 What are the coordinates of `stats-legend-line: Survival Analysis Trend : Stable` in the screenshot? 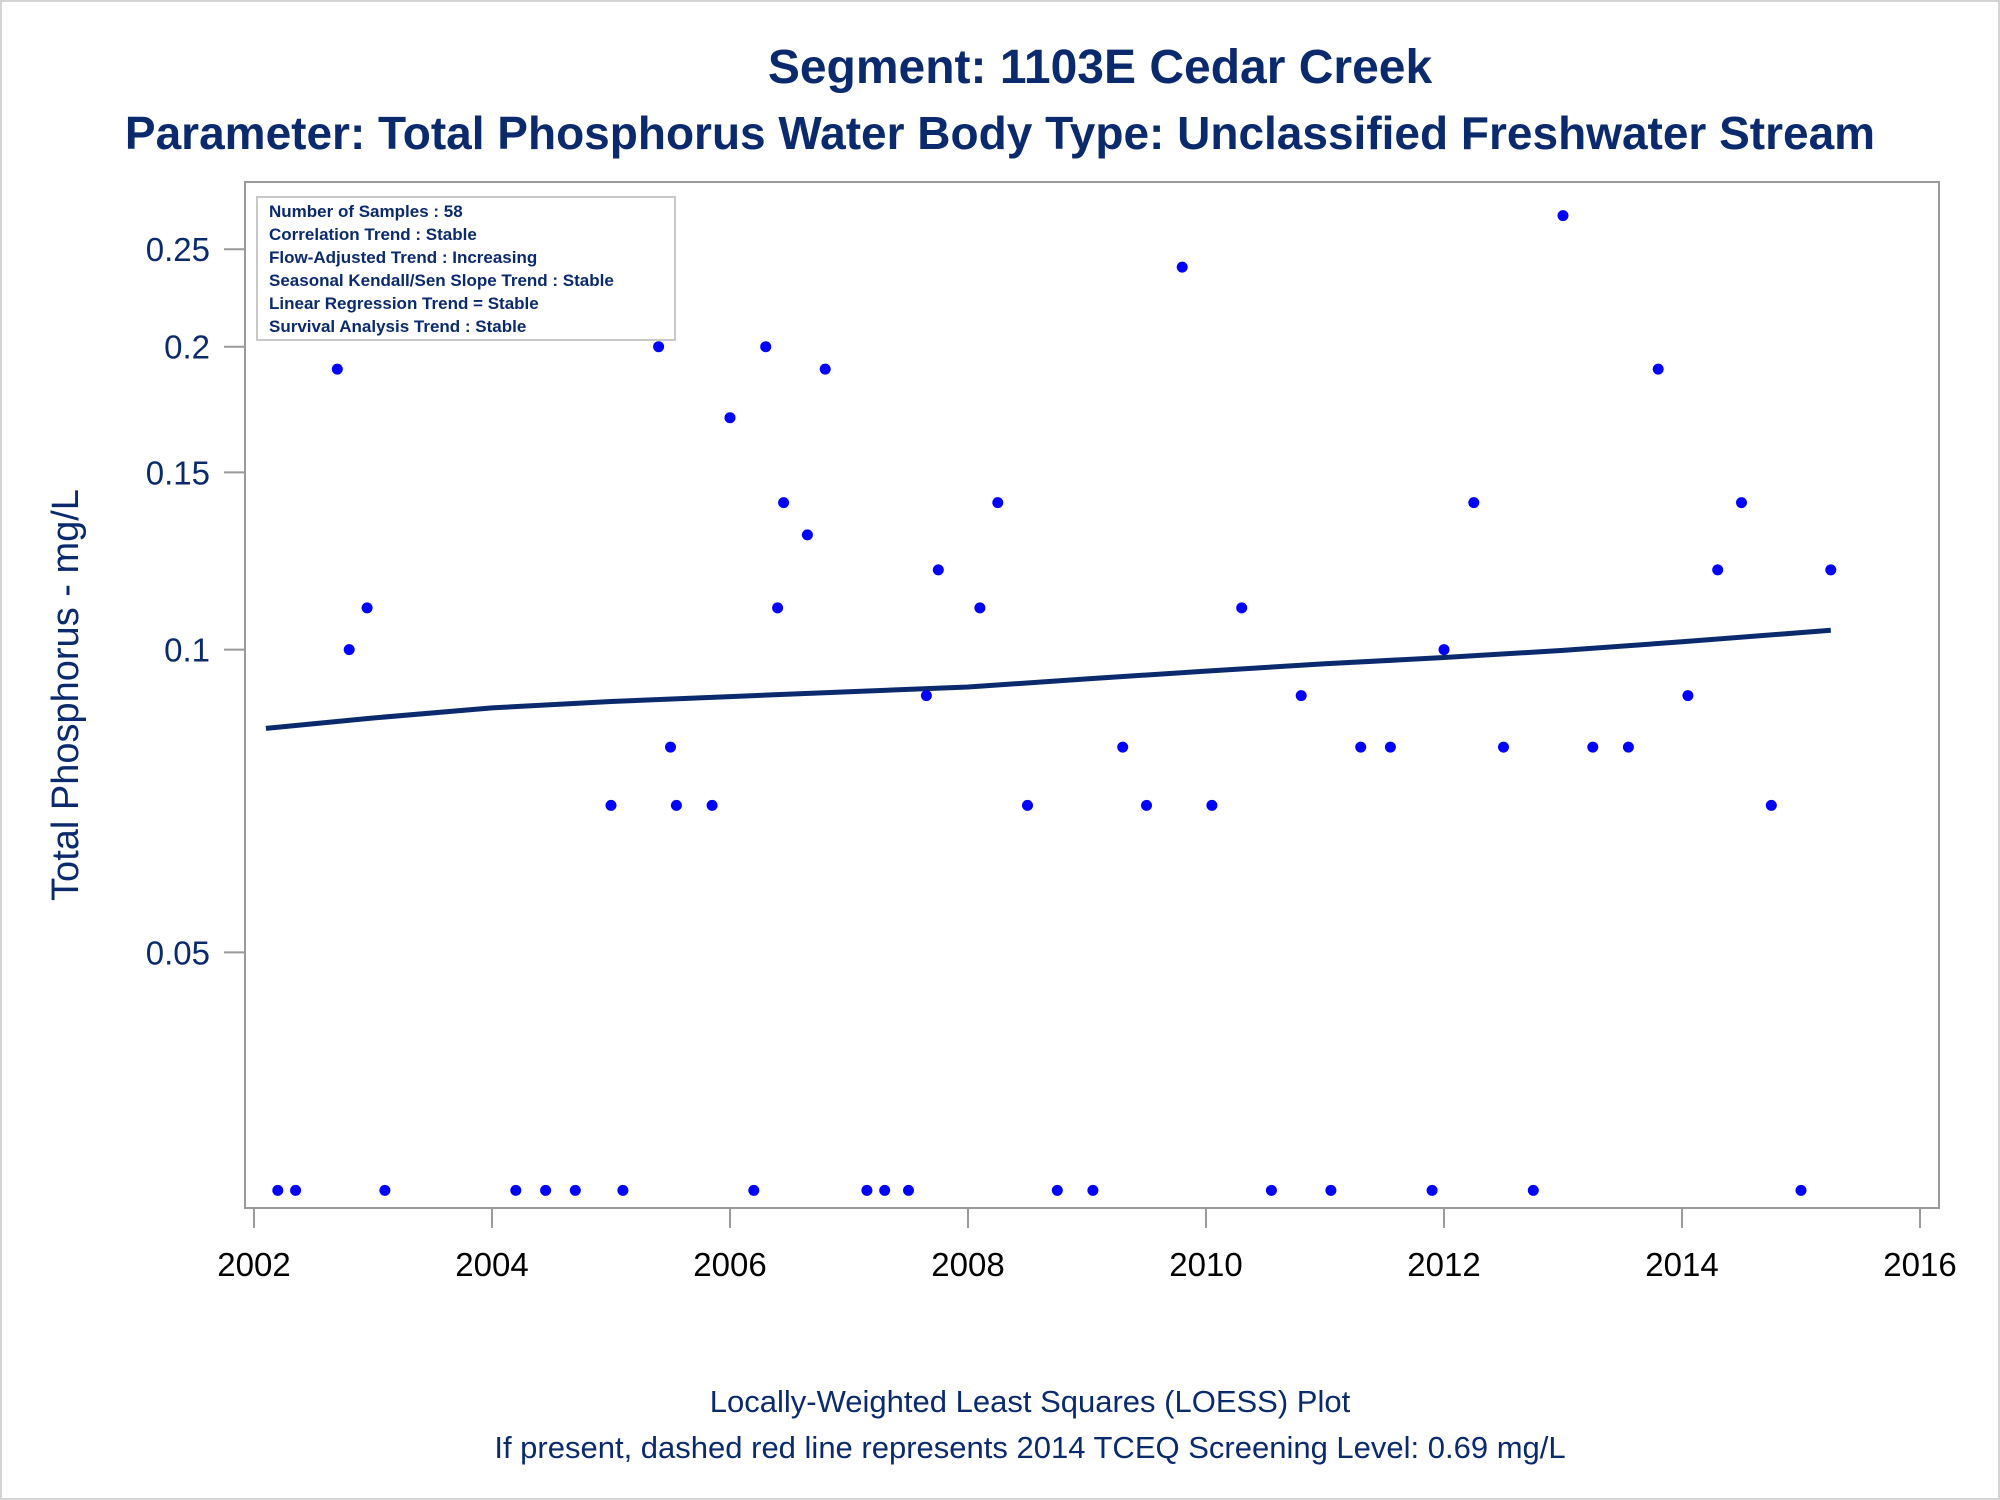 It's located at (397, 326).